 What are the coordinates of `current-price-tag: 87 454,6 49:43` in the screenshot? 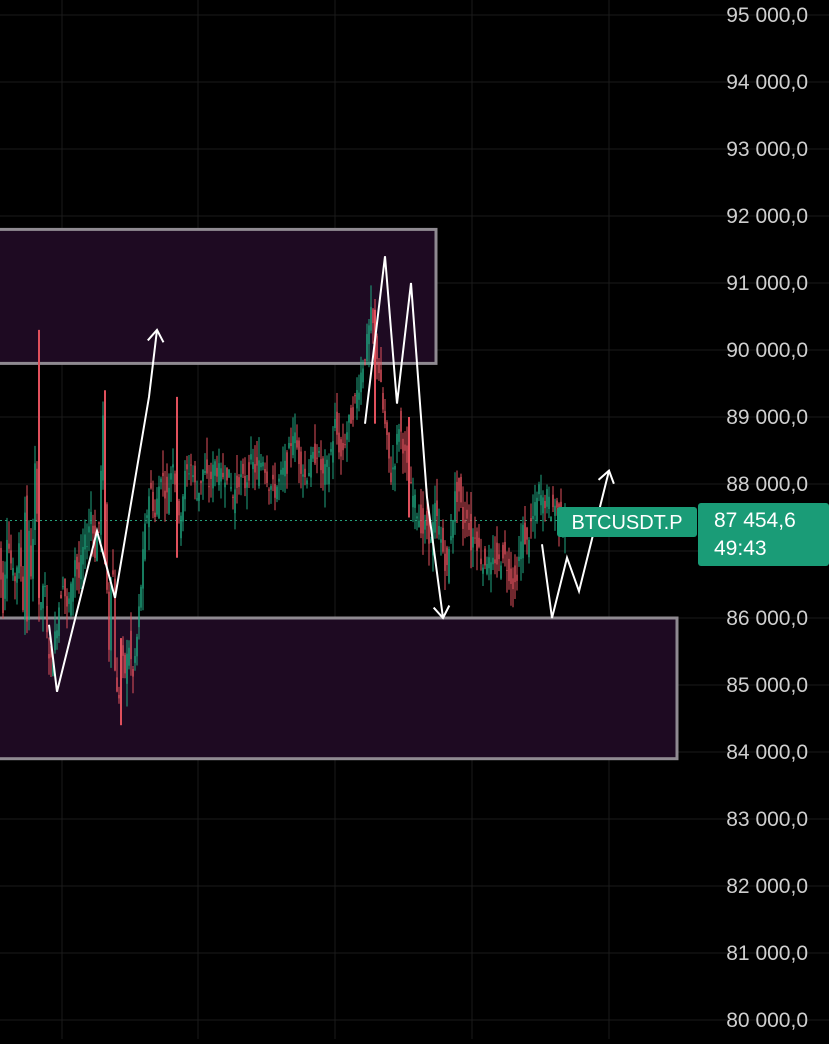 It's located at (763, 534).